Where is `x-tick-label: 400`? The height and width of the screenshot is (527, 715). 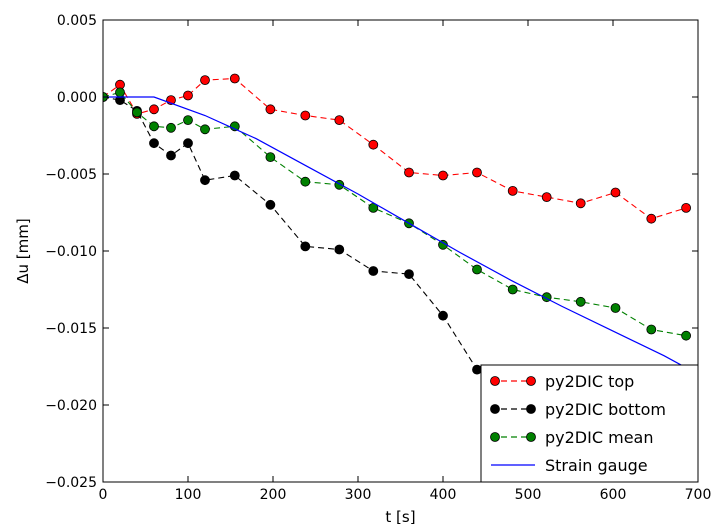
x-tick-label: 400 is located at coordinates (443, 495).